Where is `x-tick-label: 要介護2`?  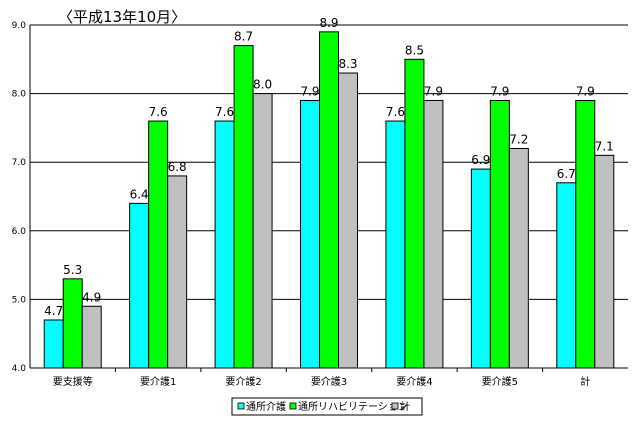
x-tick-label: 要介護2 is located at coordinates (243, 381).